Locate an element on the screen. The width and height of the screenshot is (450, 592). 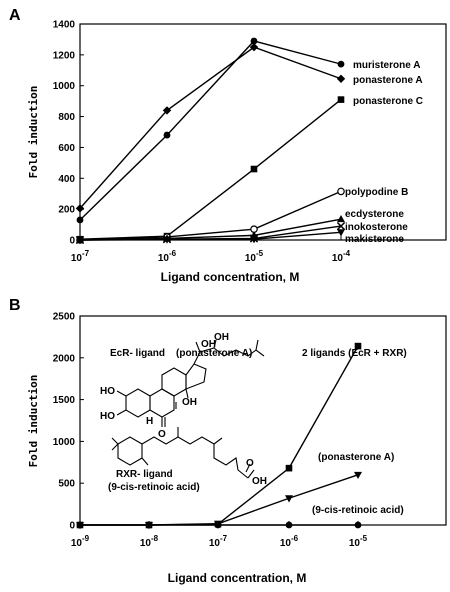
y-tick-label: 500 is located at coordinates (66, 484).